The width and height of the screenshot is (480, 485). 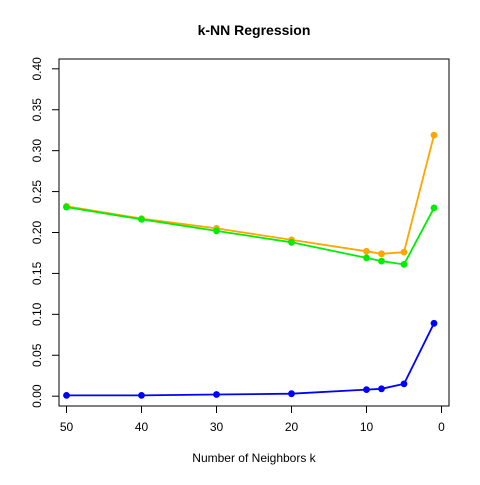 What do you see at coordinates (37, 273) in the screenshot?
I see `y-tick-label: 0.15` at bounding box center [37, 273].